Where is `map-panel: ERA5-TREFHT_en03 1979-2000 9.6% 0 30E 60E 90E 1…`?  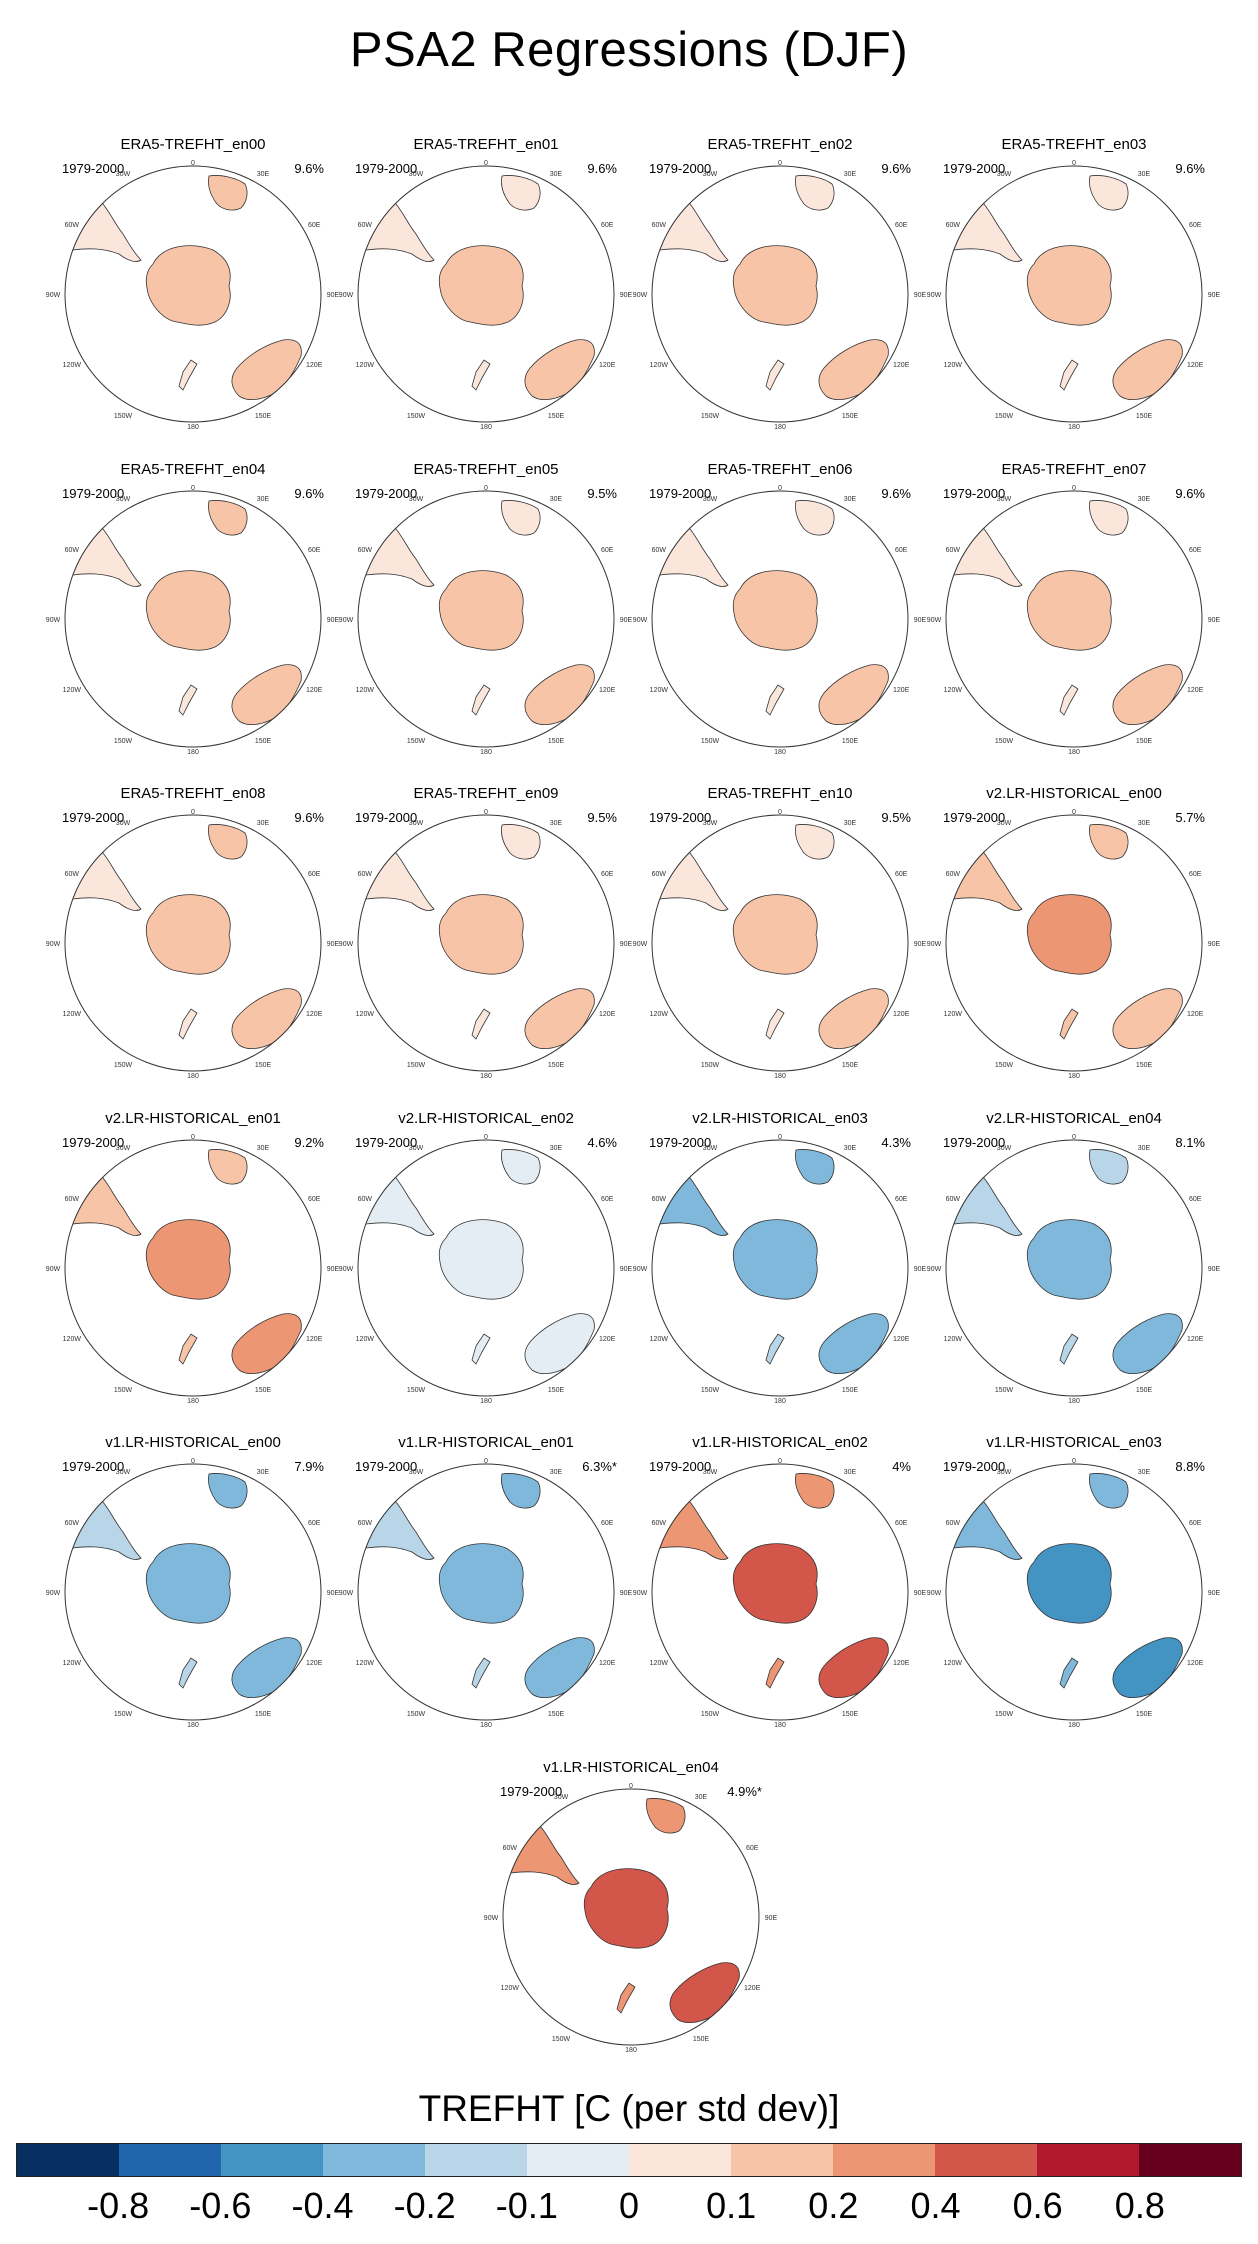
map-panel: ERA5-TREFHT_en03 1979-2000 9.6% 0 30E 60E 90E 1… is located at coordinates (1074, 284).